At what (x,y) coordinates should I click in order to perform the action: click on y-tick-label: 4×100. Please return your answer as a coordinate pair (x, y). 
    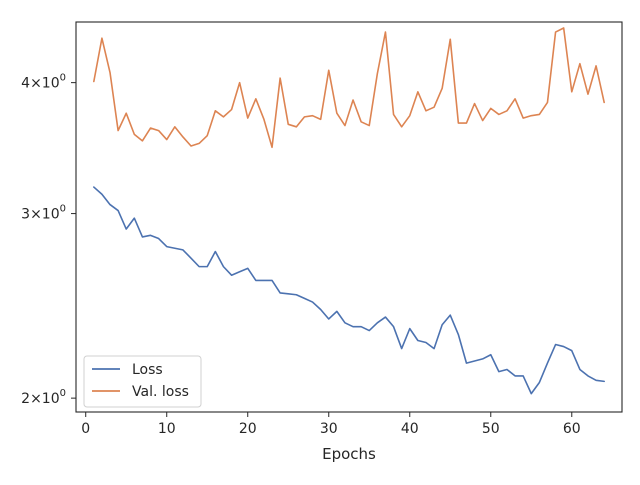
    Looking at the image, I should click on (43, 82).